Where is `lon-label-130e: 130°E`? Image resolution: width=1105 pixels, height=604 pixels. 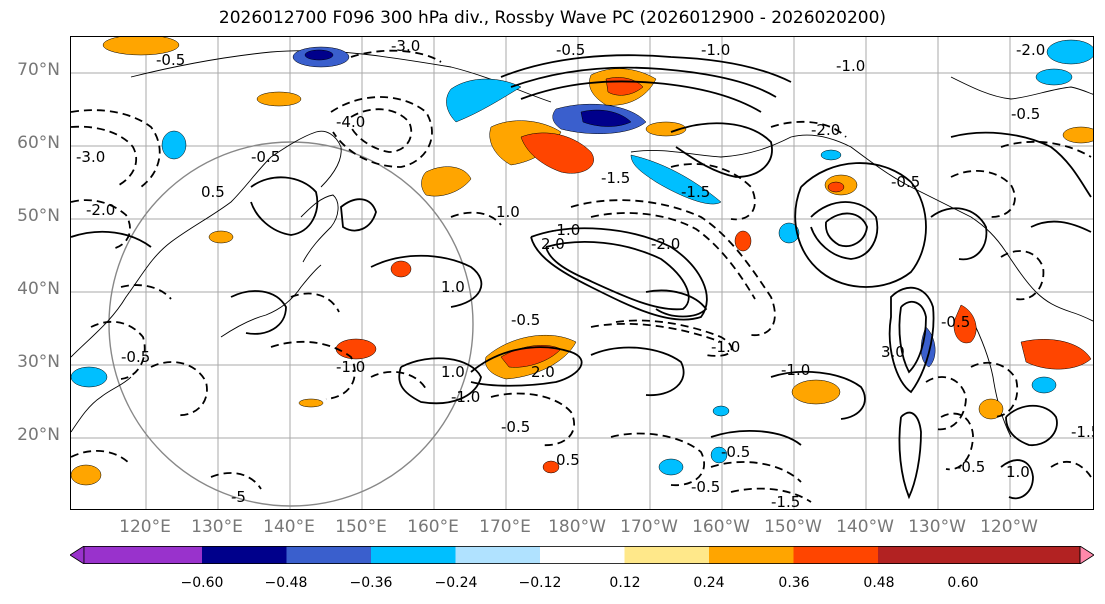
lon-label-130e: 130°E is located at coordinates (217, 527).